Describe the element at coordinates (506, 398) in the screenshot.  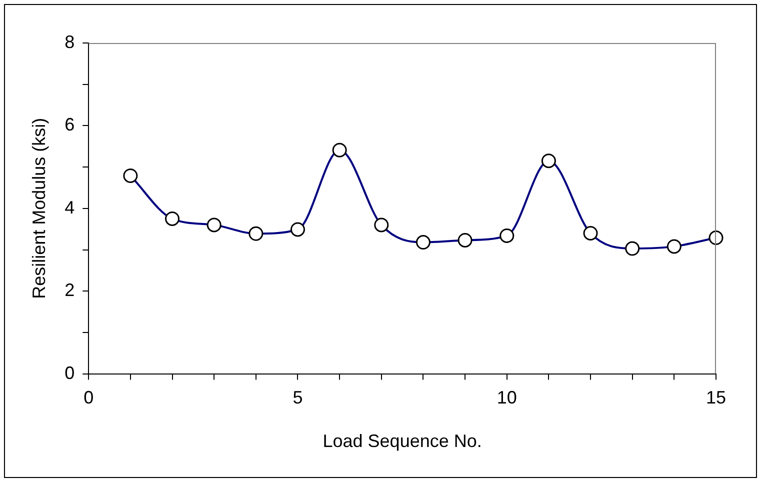
I see `x-tick-label: 10` at that location.